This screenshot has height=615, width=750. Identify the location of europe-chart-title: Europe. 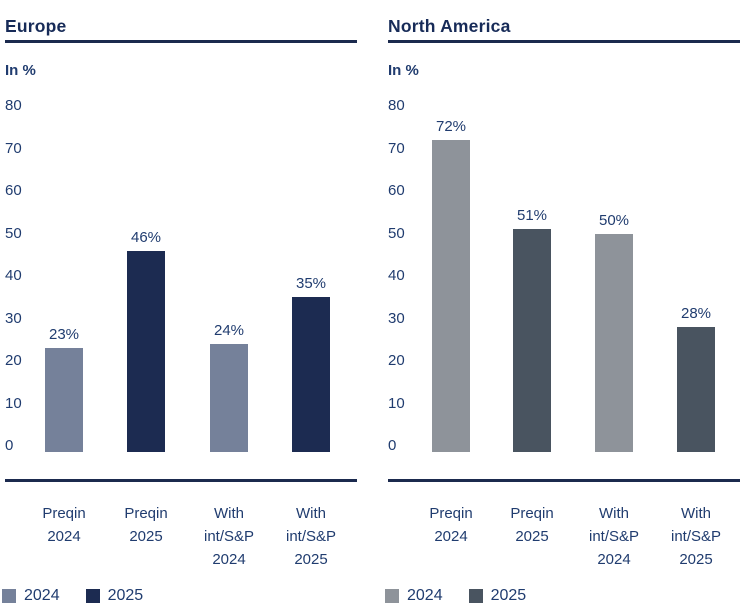
(36, 25).